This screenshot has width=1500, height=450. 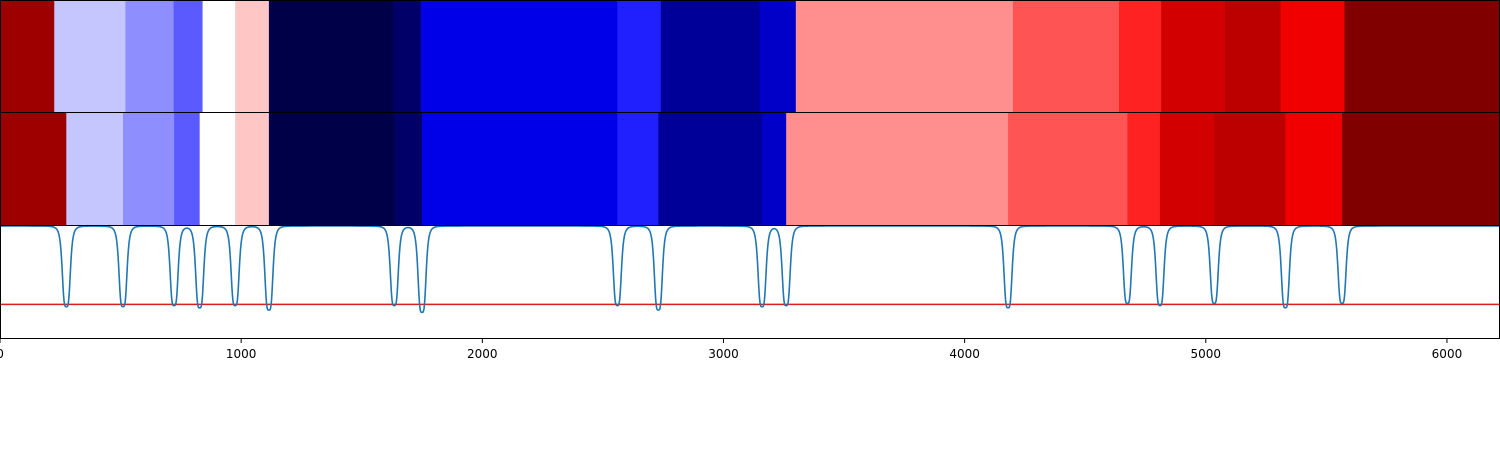 I want to click on x-tick-label: 3000, so click(x=723, y=354).